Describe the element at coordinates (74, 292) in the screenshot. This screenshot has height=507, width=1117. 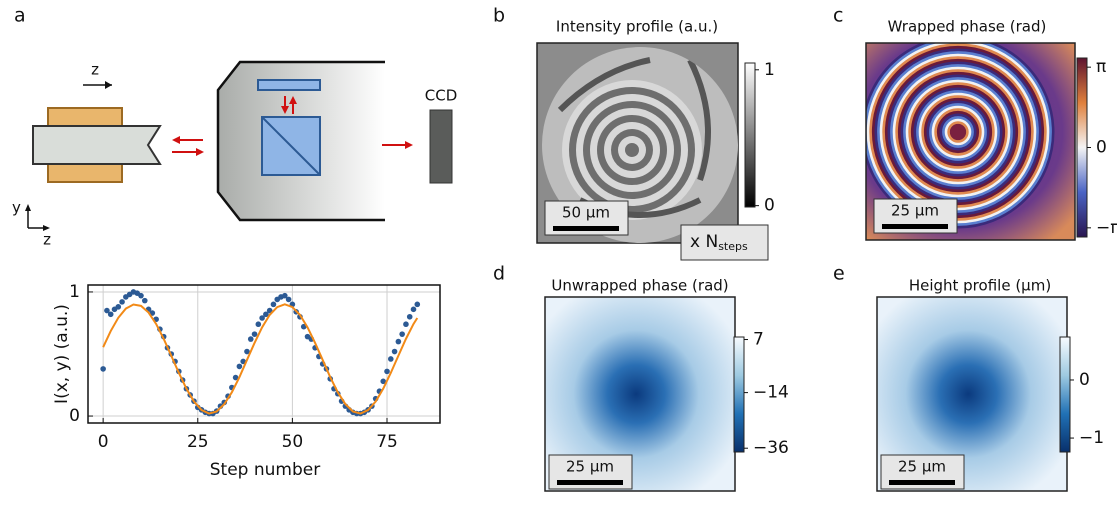
I see `y-tick-label: 1` at that location.